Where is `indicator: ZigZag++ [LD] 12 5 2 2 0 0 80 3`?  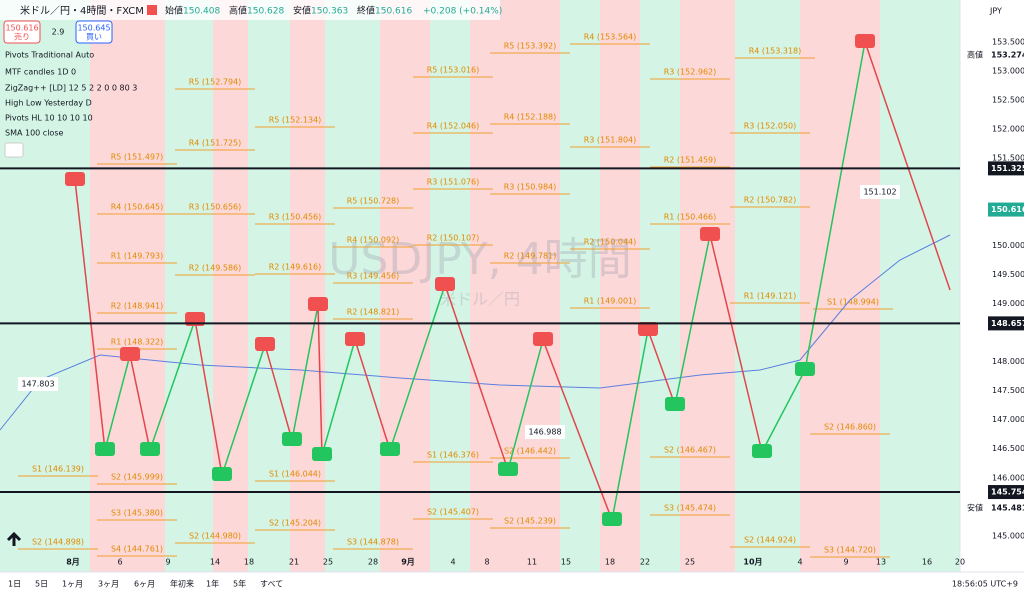 indicator: ZigZag++ [LD] 12 5 2 2 0 0 80 3 is located at coordinates (71, 88).